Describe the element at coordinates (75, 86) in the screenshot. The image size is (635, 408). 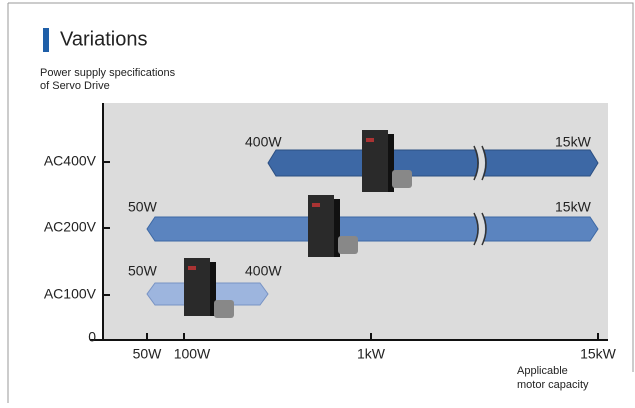
I see `subtitle: of Servo Drive` at that location.